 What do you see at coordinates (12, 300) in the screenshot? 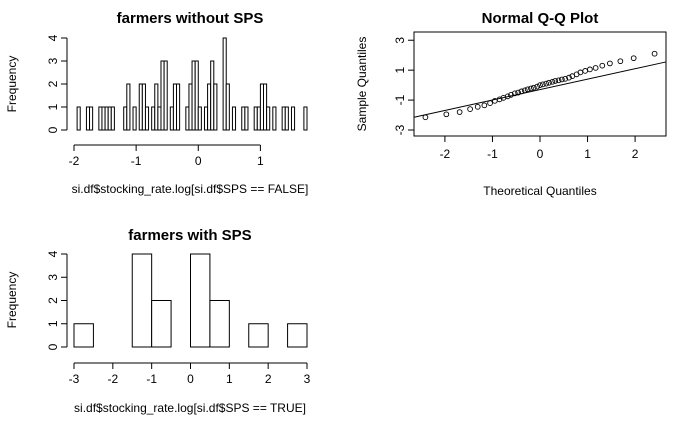
I see `hist-with-ylabel: Frequency` at bounding box center [12, 300].